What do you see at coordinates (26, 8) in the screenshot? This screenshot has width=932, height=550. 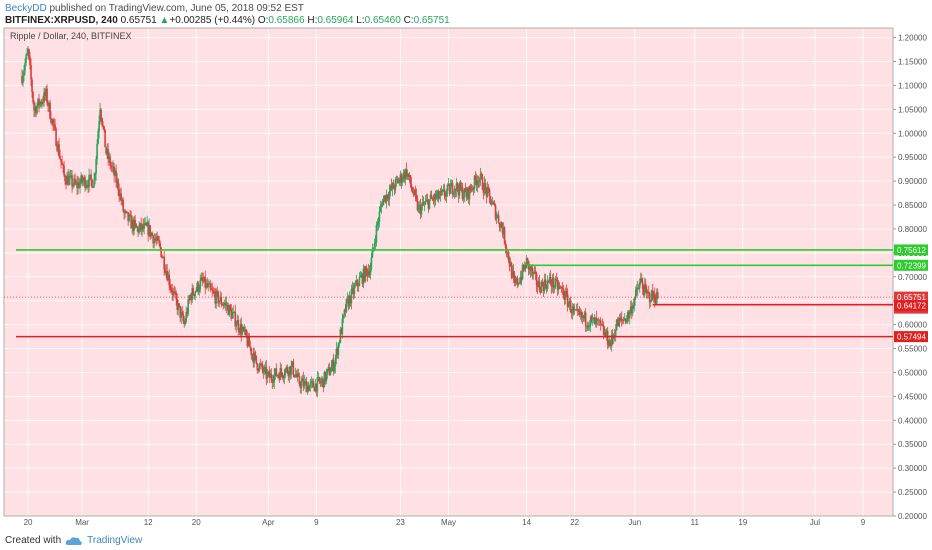 I see `author-link: BeckyDD` at bounding box center [26, 8].